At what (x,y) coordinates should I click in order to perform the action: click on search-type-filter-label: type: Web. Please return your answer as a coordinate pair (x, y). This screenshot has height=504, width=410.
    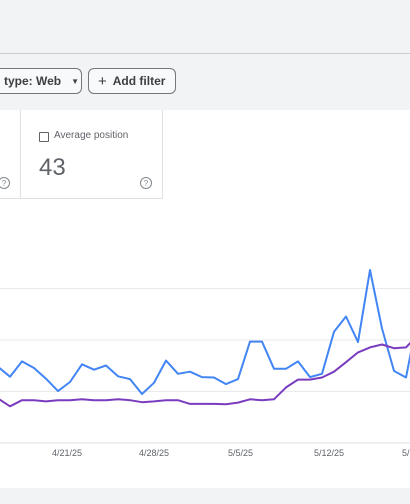
    Looking at the image, I should click on (33, 81).